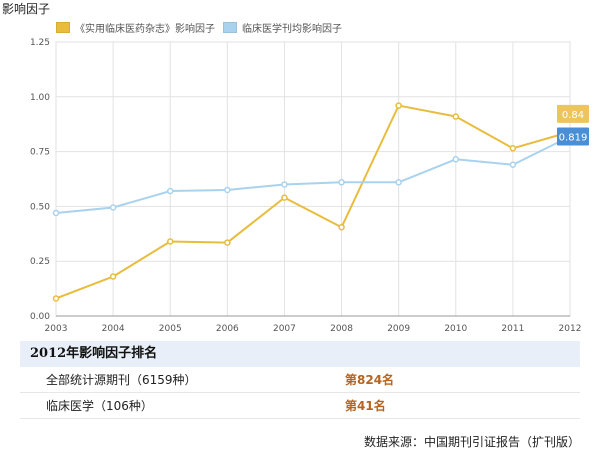  Describe the element at coordinates (40, 207) in the screenshot. I see `y-tick-label: 0.50` at that location.